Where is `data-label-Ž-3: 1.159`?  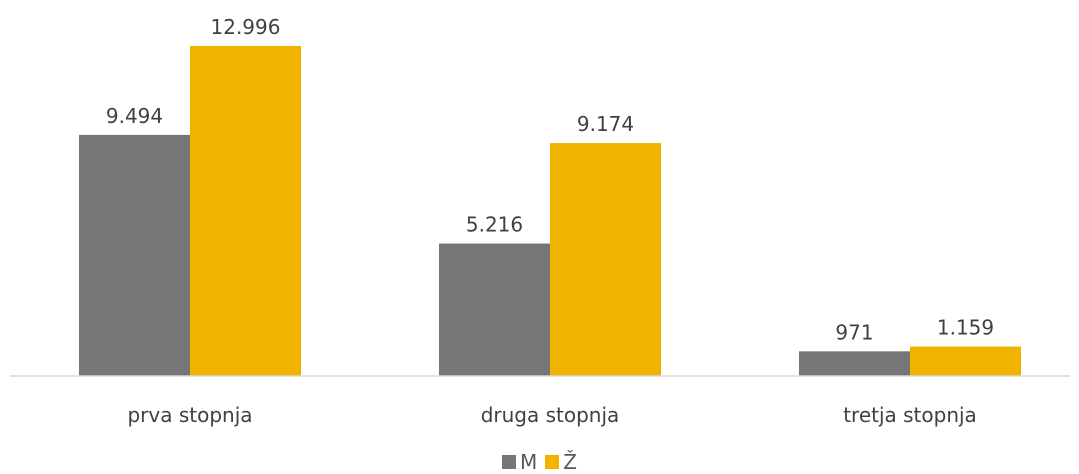 data-label-Ž-3: 1.159 is located at coordinates (965, 328).